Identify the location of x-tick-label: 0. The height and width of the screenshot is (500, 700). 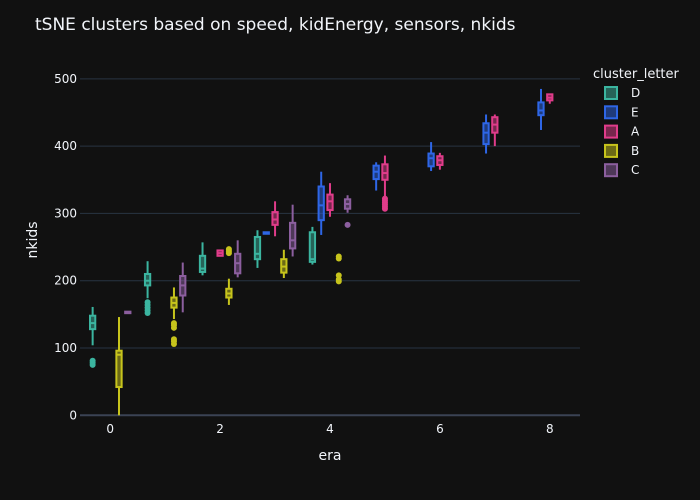
(110, 429).